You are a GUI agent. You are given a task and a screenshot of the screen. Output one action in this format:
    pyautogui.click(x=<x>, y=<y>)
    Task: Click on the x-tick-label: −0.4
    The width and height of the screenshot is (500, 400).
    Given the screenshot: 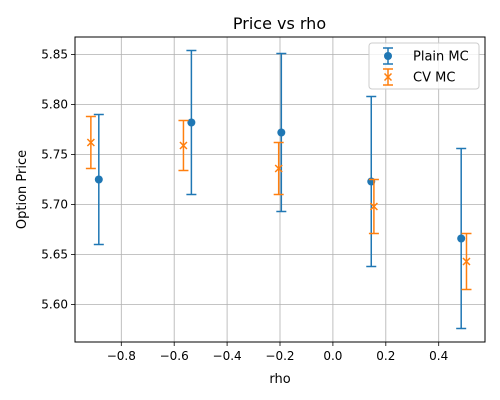 What is the action you would take?
    pyautogui.click(x=227, y=356)
    